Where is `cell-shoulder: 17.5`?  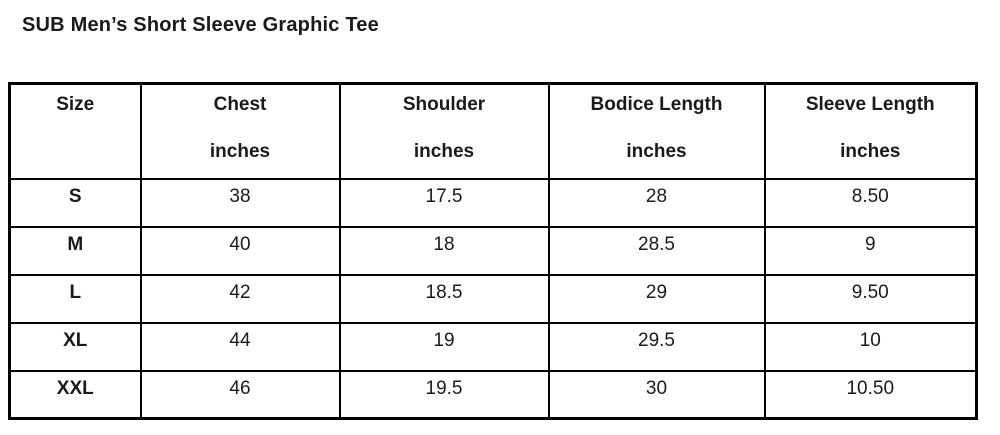 cell-shoulder: 17.5 is located at coordinates (444, 202).